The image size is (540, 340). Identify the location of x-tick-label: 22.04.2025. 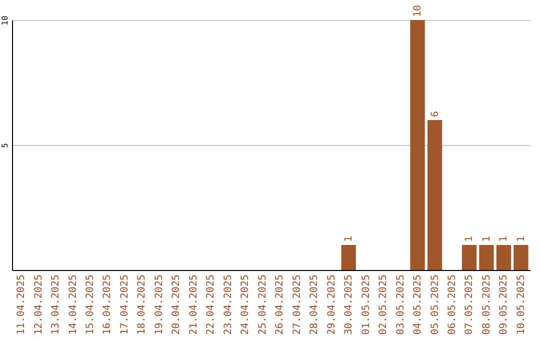
(211, 304).